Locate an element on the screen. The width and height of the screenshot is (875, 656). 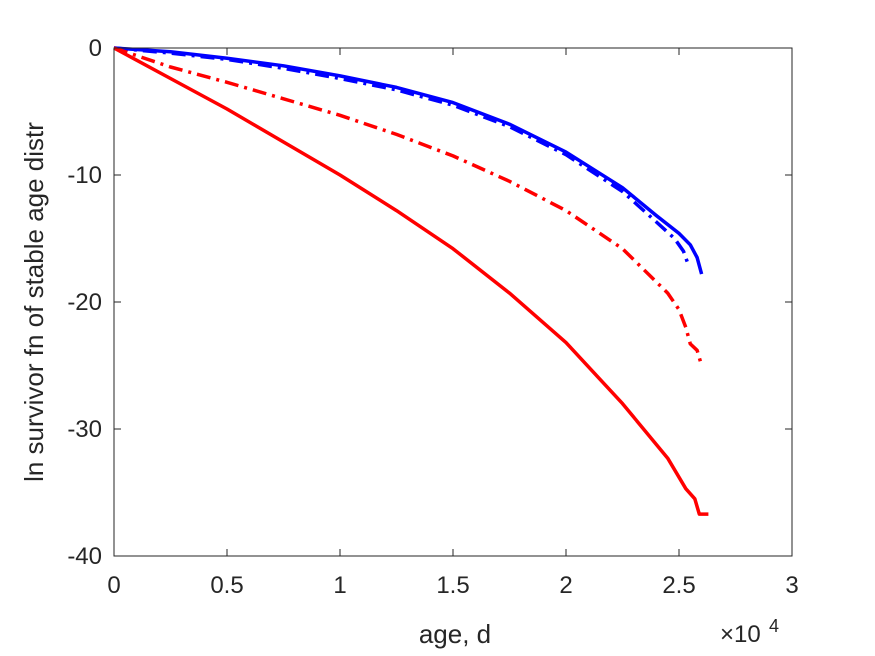
x-axis-label: age, d is located at coordinates (455, 634).